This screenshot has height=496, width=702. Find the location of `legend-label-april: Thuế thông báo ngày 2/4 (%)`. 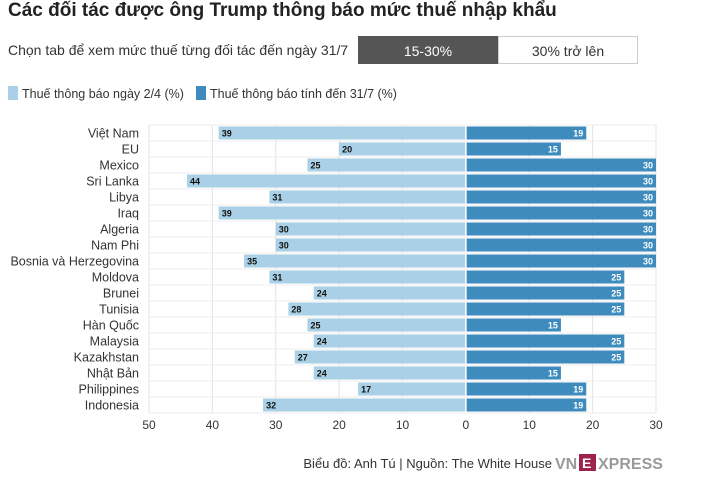

legend-label-april: Thuế thông báo ngày 2/4 (%) is located at coordinates (103, 94).